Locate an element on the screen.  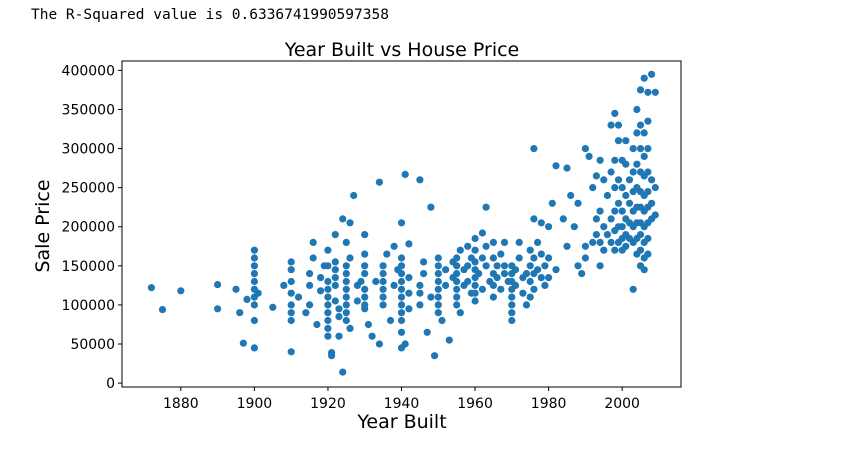
x-tick-label: 1880 is located at coordinates (181, 404).